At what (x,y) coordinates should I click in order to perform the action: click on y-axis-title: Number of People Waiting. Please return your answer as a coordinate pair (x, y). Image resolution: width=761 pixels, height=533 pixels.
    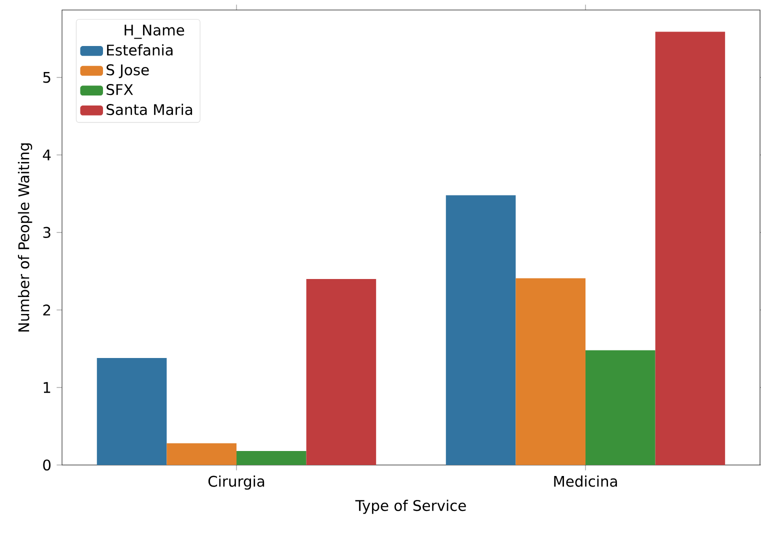
    Looking at the image, I should click on (25, 237).